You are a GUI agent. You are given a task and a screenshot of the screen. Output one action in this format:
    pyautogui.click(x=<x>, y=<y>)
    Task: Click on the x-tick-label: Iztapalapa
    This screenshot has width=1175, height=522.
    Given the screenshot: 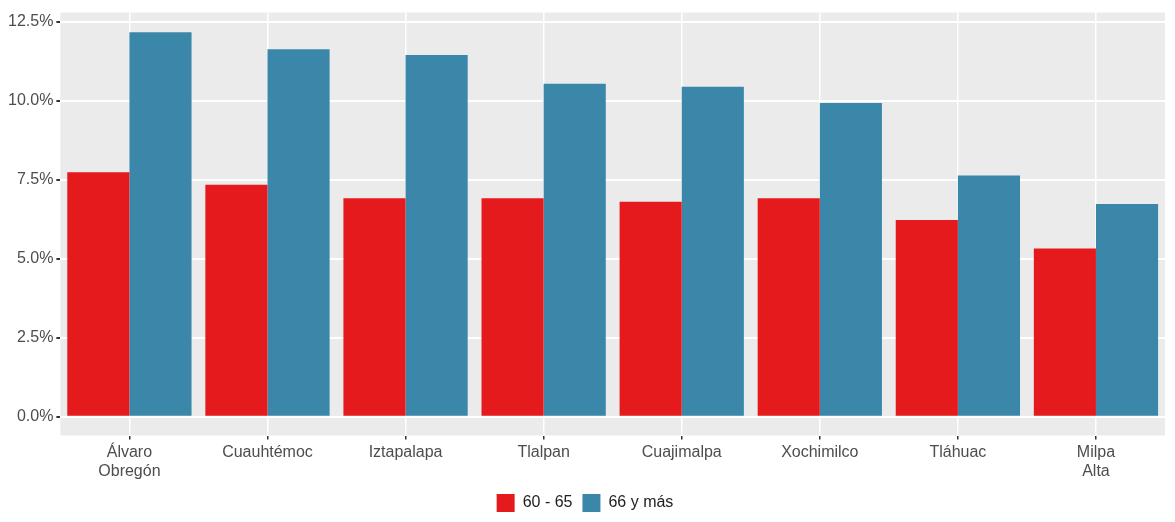 What is the action you would take?
    pyautogui.click(x=405, y=451)
    